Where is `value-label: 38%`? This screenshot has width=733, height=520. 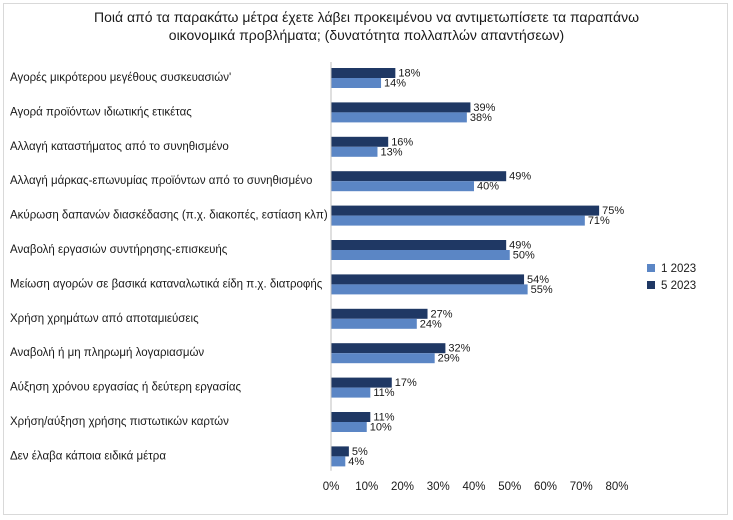 value-label: 38% is located at coordinates (481, 118).